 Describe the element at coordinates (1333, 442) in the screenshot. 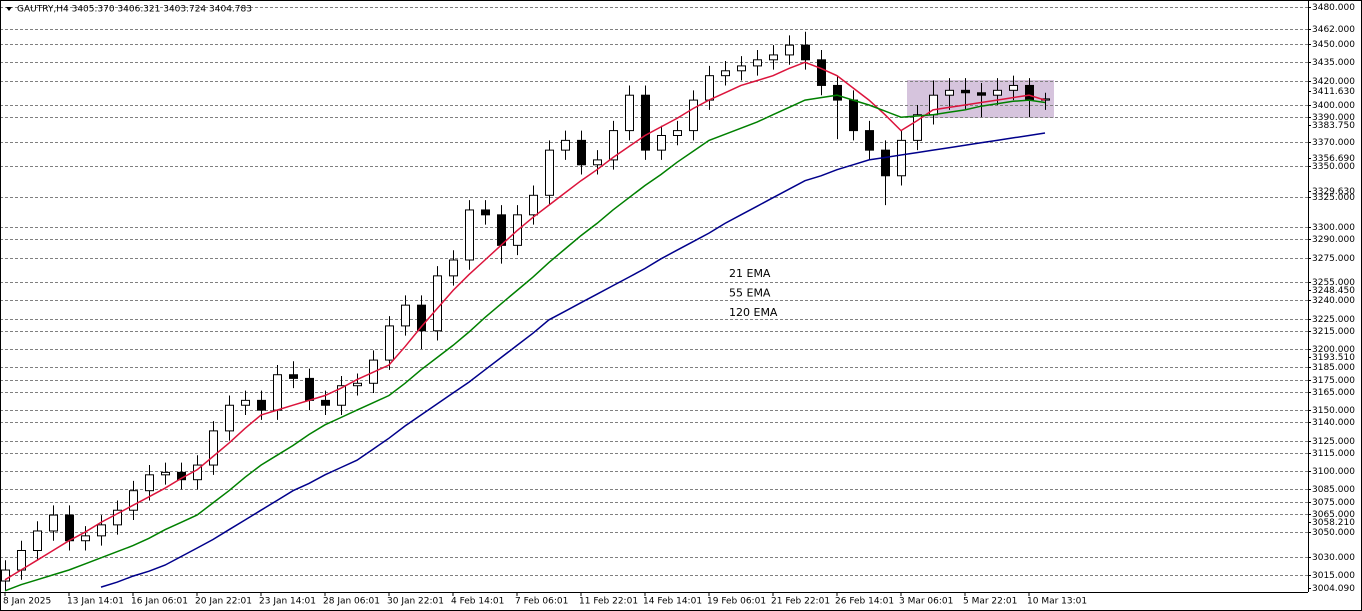

I see `y-tick-label: 3125.000` at that location.